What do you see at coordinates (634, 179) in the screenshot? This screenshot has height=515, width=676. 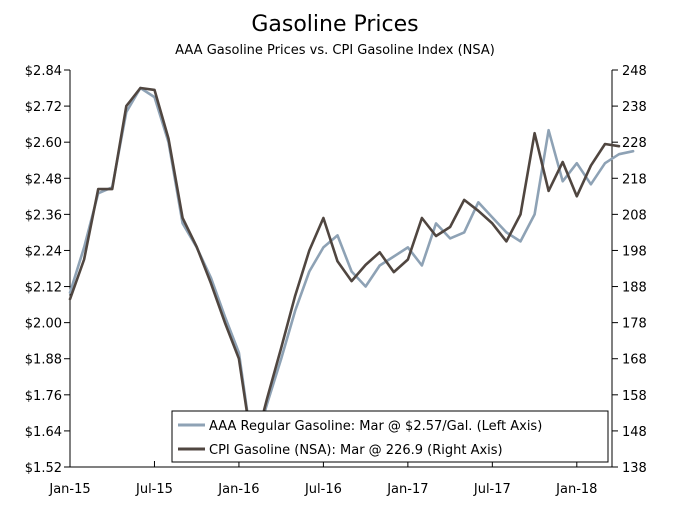 I see `right-axis-tick-label: 218` at bounding box center [634, 179].